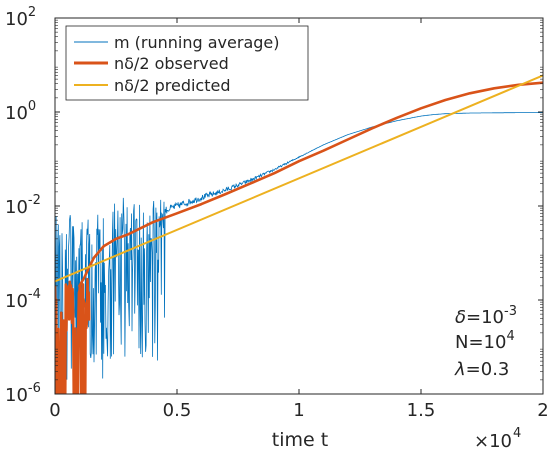  I want to click on x-tick-label: 2, so click(542, 410).